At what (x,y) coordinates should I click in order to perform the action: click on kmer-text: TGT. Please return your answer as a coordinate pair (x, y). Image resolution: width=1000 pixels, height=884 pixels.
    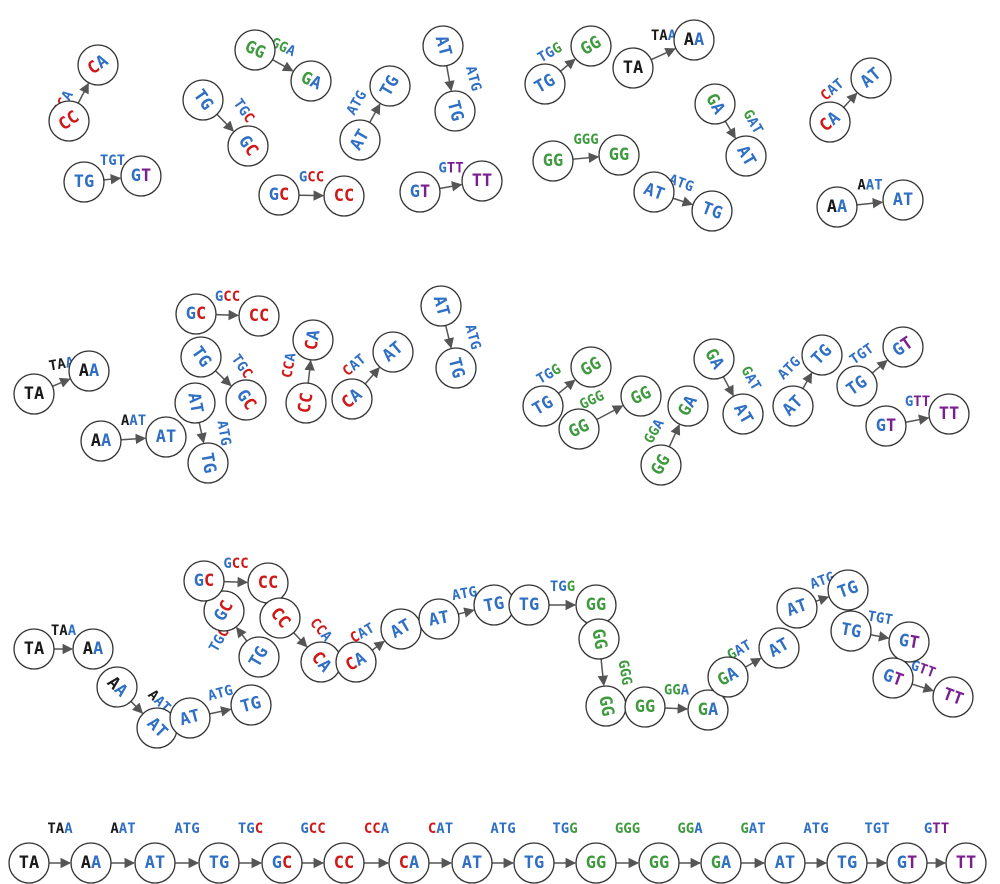
    Looking at the image, I should click on (862, 355).